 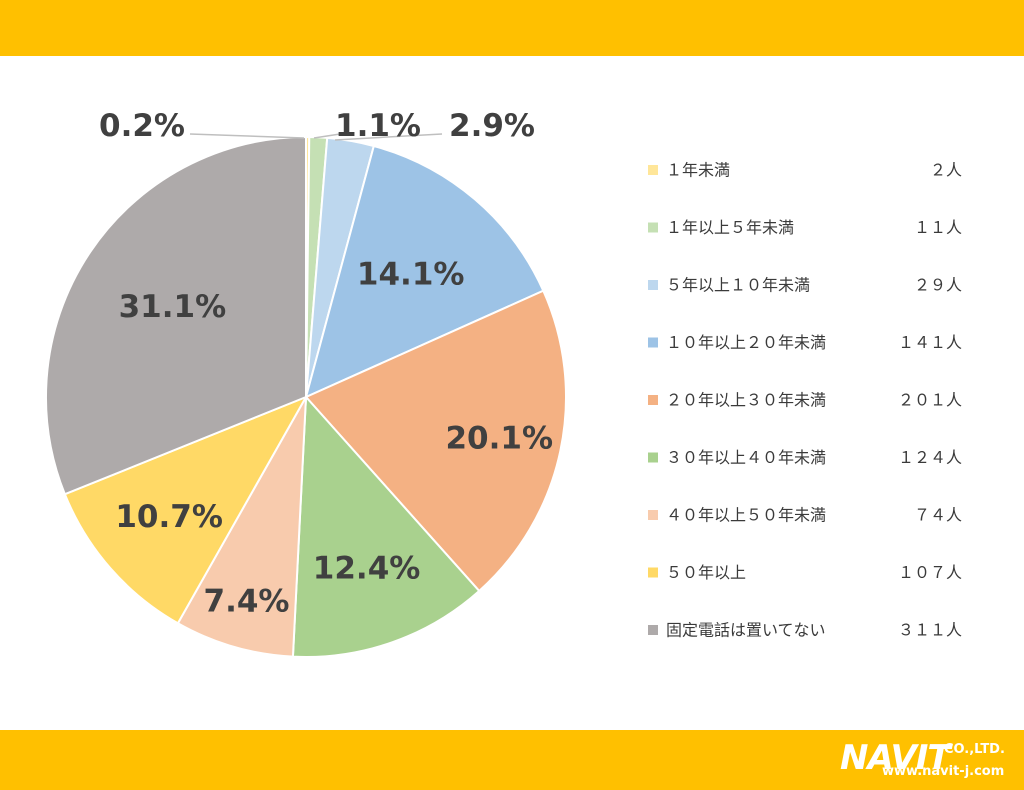 I want to click on legend-item: 固定電話は置いてない ３１１人, so click(x=805, y=630).